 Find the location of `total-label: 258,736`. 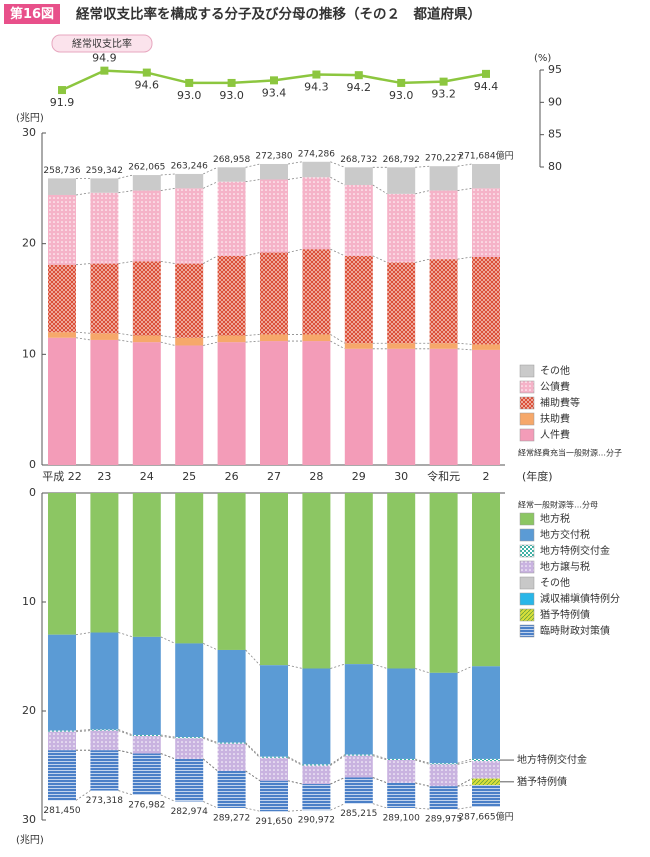

total-label: 258,736 is located at coordinates (61, 171).